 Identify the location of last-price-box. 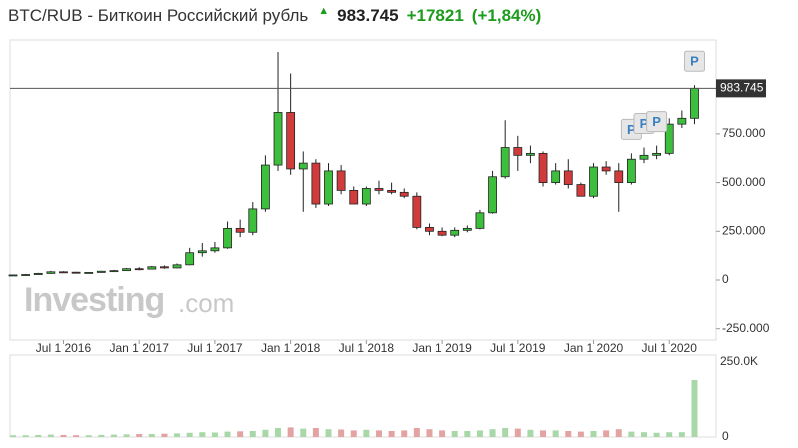
(741, 88).